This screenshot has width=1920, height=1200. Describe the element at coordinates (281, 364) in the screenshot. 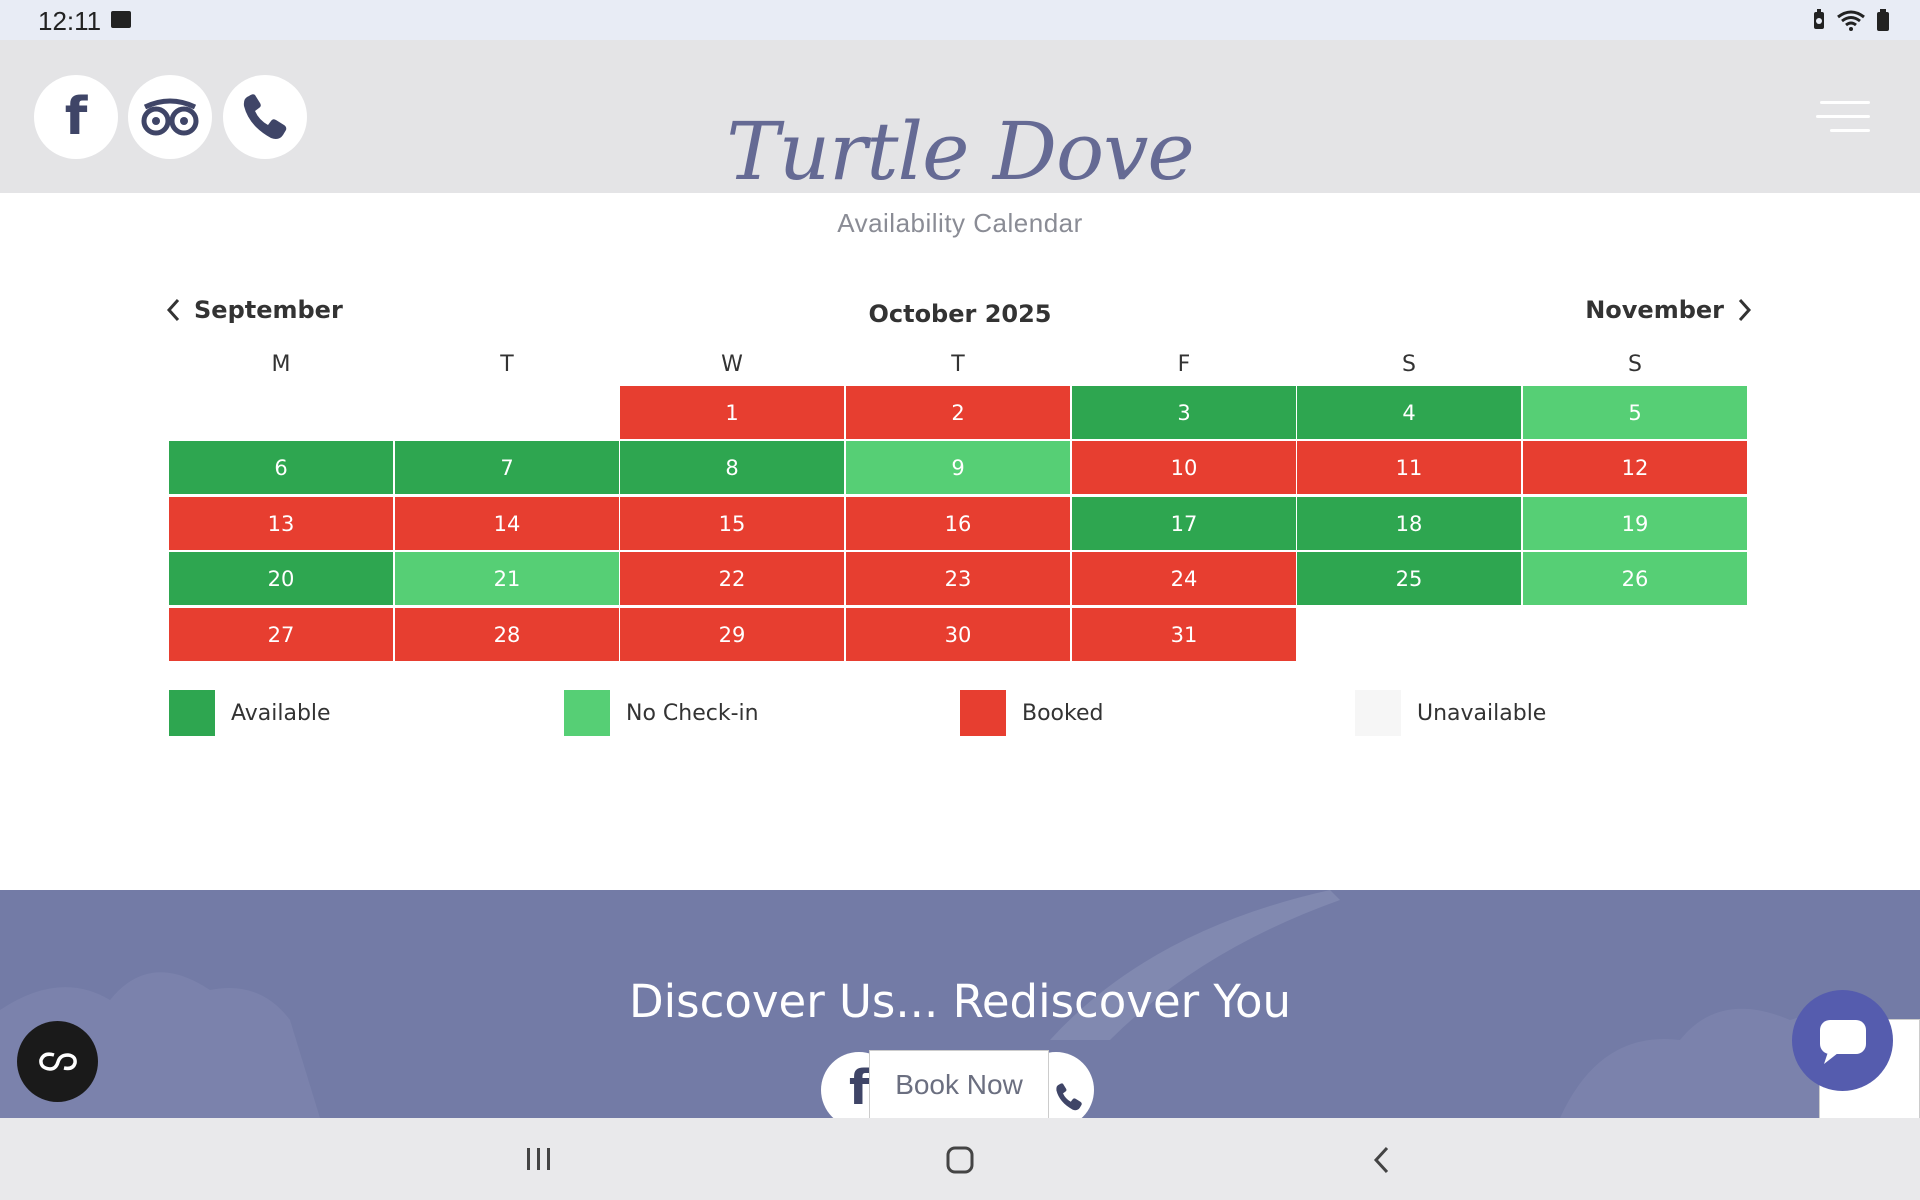

I see `weekday-label: M` at that location.